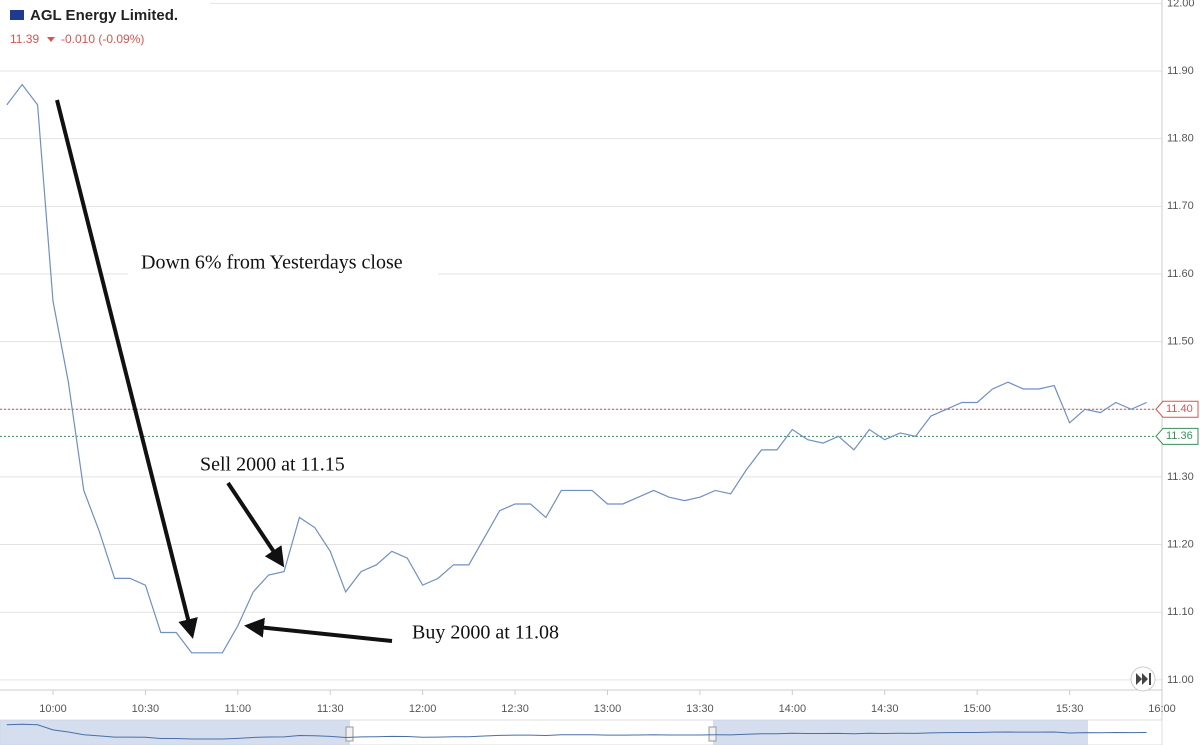 This screenshot has height=745, width=1200. I want to click on x-tick-label: 14:30, so click(885, 709).